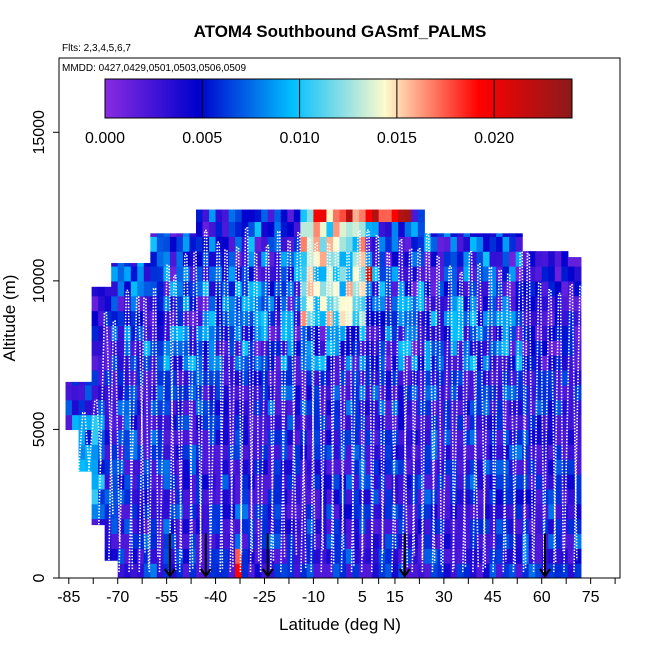  Describe the element at coordinates (404, 573) in the screenshot. I see `arrow-head` at that location.